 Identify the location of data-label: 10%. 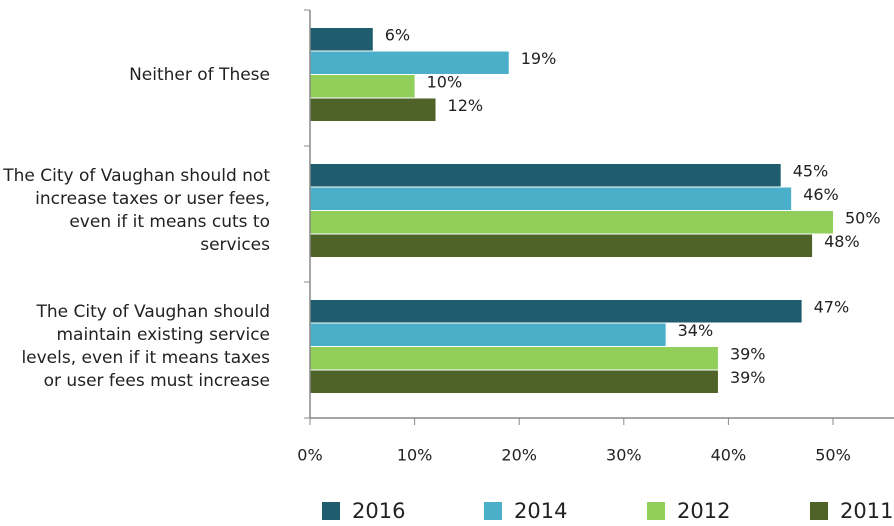
(445, 81).